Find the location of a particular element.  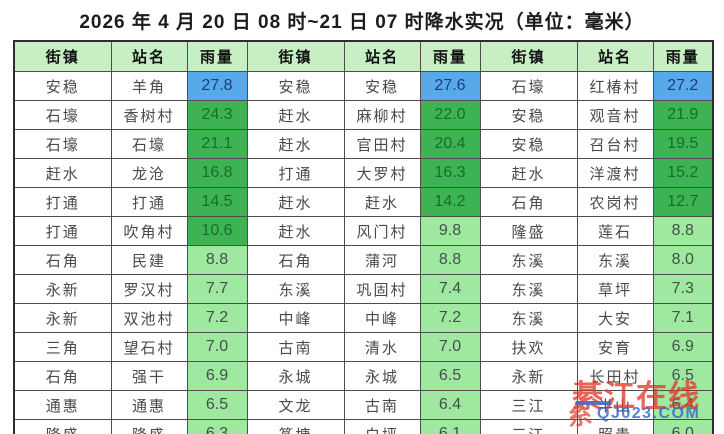

rain-cell: 9.8 is located at coordinates (450, 231).